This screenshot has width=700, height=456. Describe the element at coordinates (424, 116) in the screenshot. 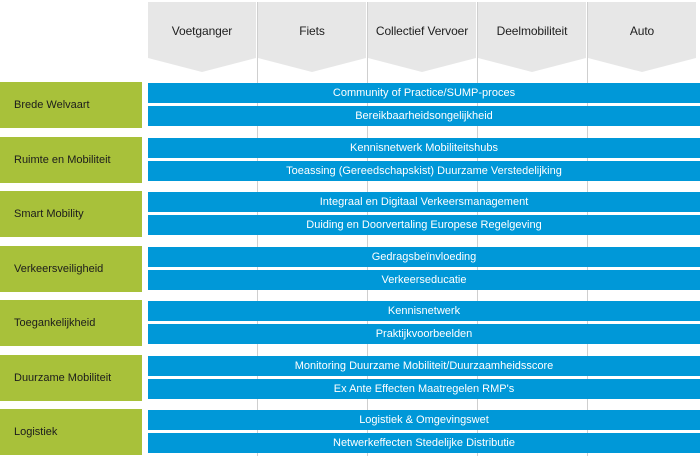

I see `topic-bar: Bereikbaarheidsongelijkheid` at that location.